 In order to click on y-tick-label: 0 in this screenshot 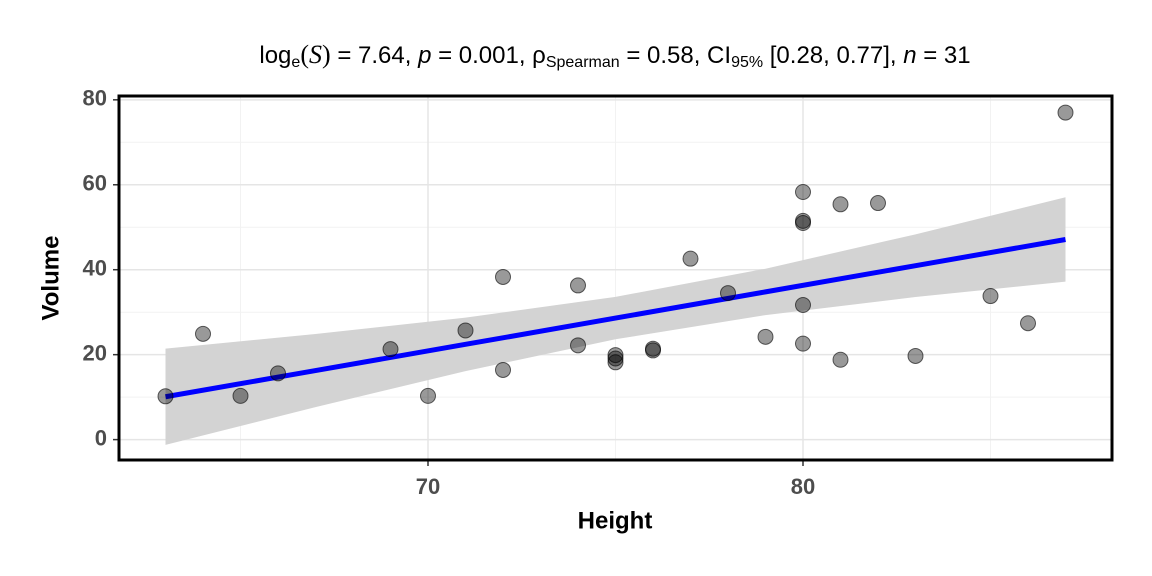, I will do `click(101, 437)`.